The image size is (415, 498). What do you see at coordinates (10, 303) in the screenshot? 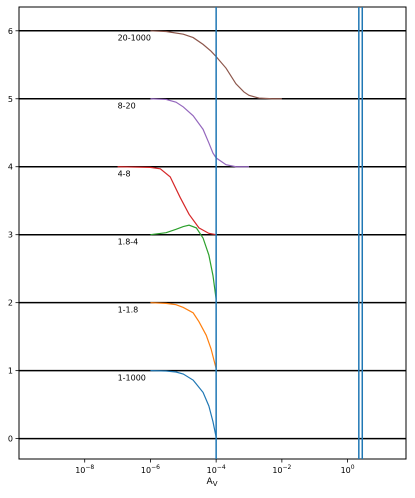
I see `y-tick-label-2: 2` at bounding box center [10, 303].